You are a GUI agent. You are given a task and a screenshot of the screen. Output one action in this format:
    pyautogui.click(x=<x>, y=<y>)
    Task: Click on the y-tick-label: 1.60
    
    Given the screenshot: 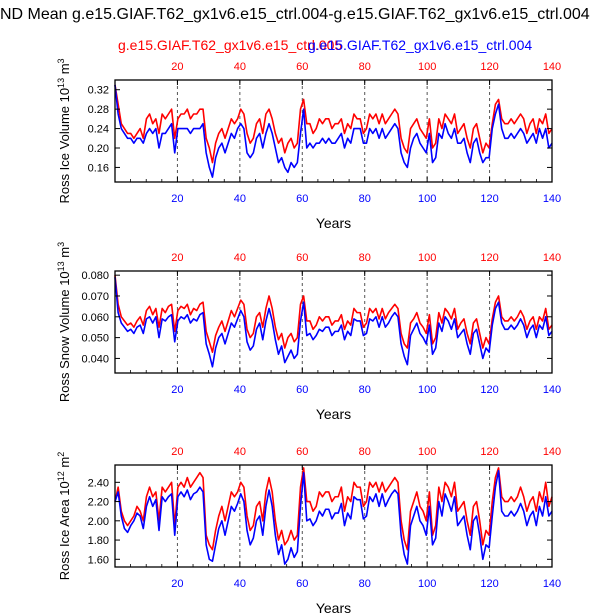 What is the action you would take?
    pyautogui.click(x=98, y=560)
    